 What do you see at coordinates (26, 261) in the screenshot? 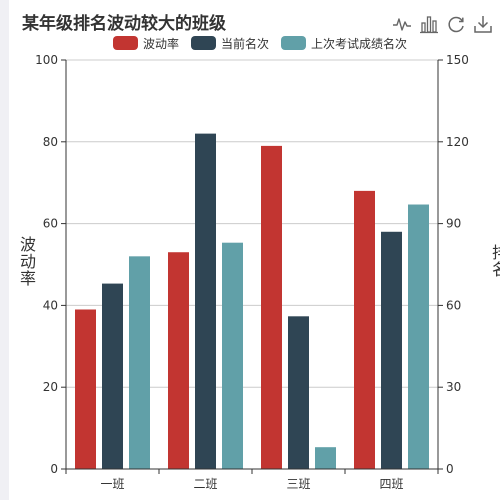
I see `y-axis-left-title: 波动率` at bounding box center [26, 261].